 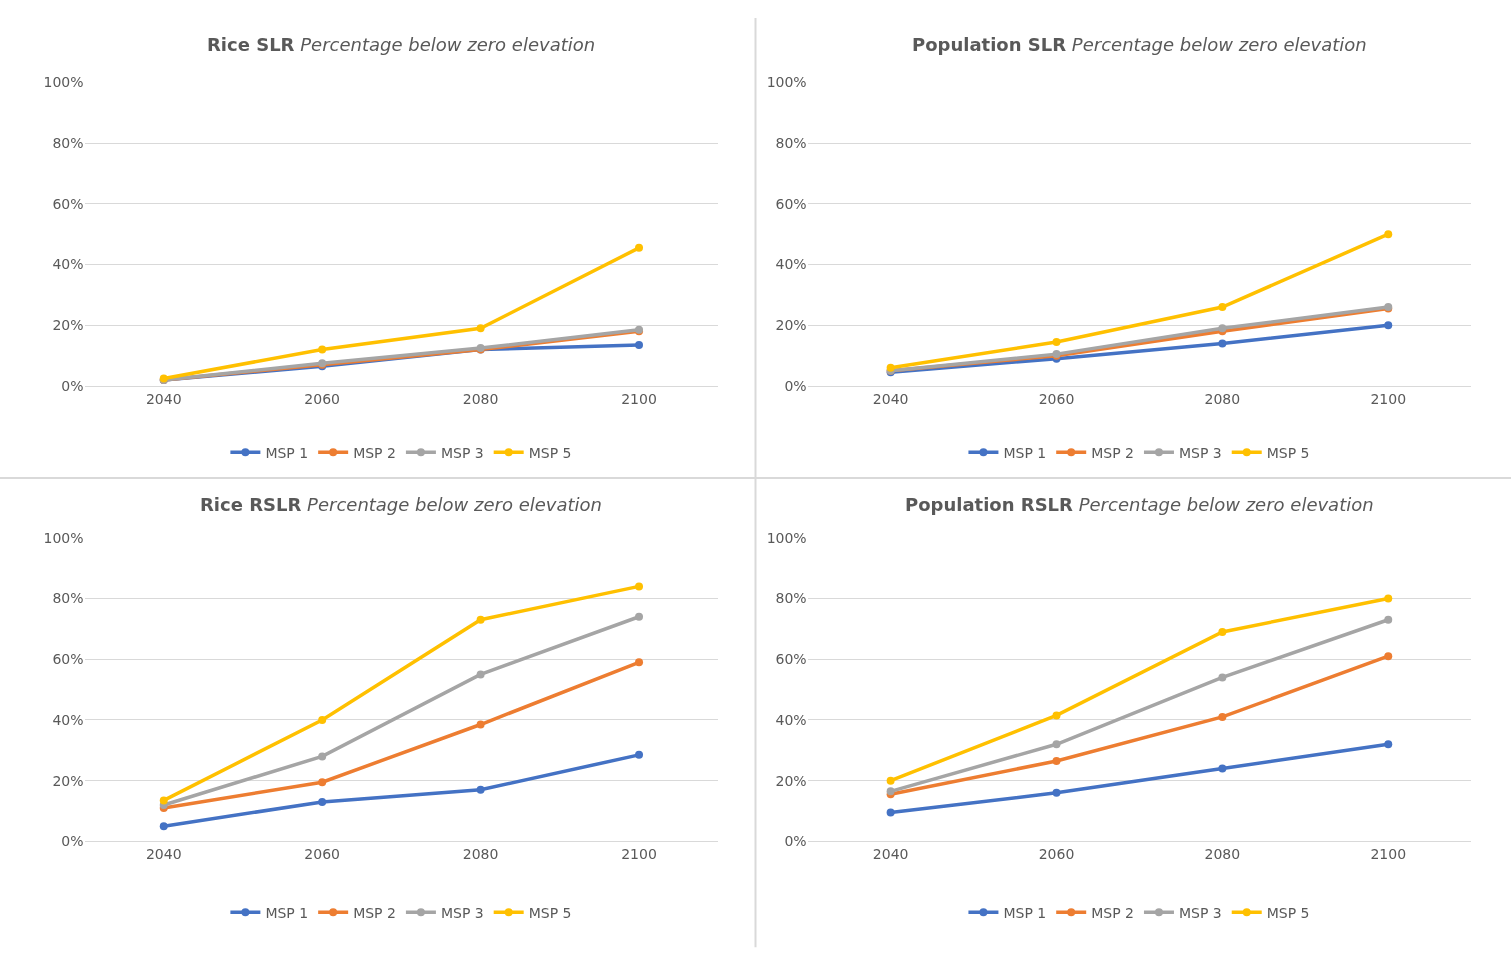 I want to click on chart-title: Population RSLR, so click(x=989, y=504).